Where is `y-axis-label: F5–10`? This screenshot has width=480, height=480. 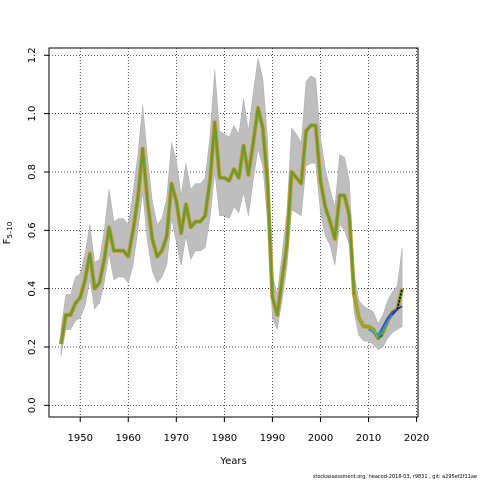
y-axis-label: F5–10 is located at coordinates (8, 233).